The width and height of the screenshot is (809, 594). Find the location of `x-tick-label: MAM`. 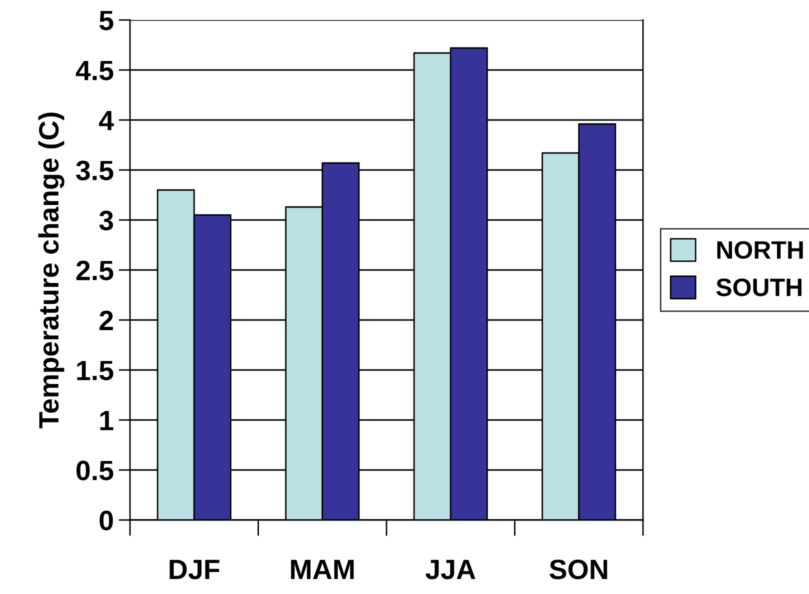

x-tick-label: MAM is located at coordinates (322, 570).